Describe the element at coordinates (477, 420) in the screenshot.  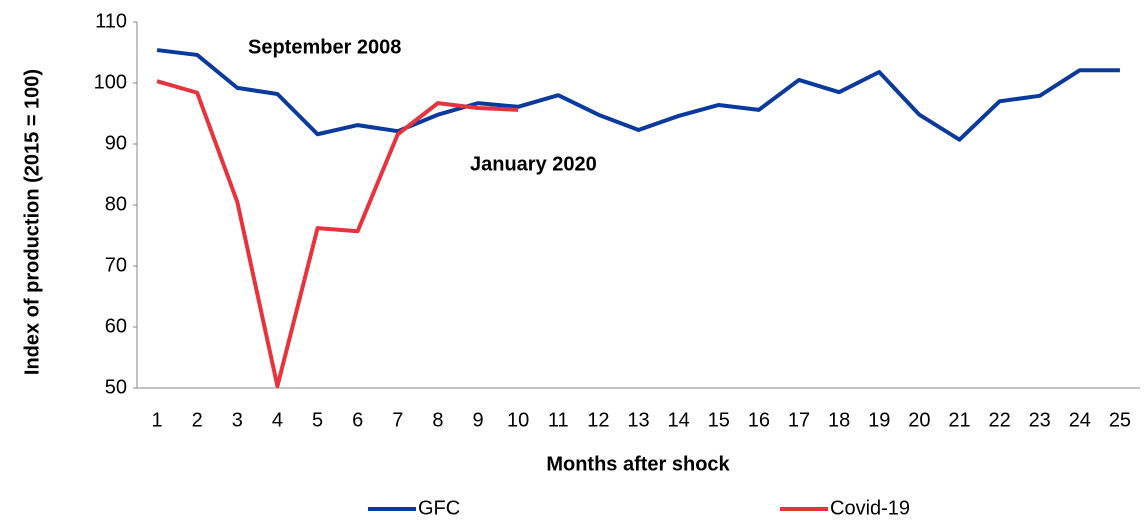
I see `x-tick-label: 9` at that location.